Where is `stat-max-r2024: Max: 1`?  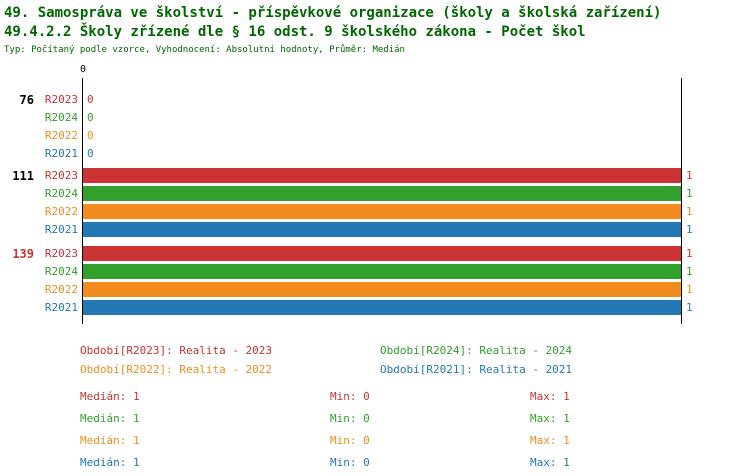
stat-max-r2024: Max: 1 is located at coordinates (550, 418).